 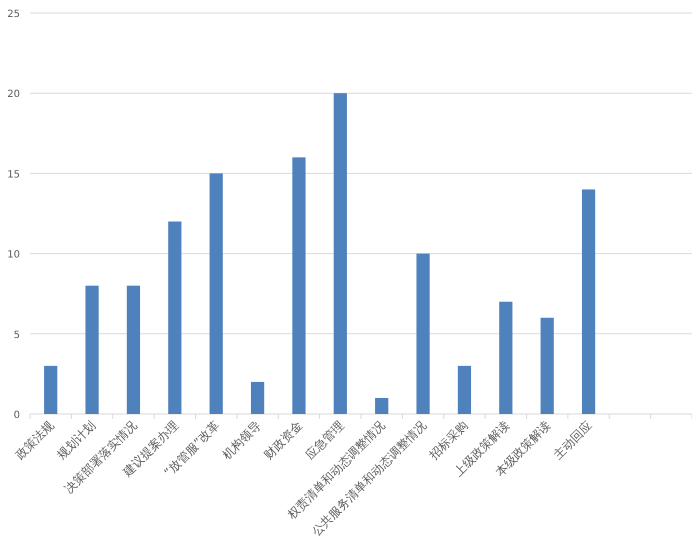 What do you see at coordinates (34, 440) in the screenshot?
I see `x-tick-label: 政策法规` at bounding box center [34, 440].